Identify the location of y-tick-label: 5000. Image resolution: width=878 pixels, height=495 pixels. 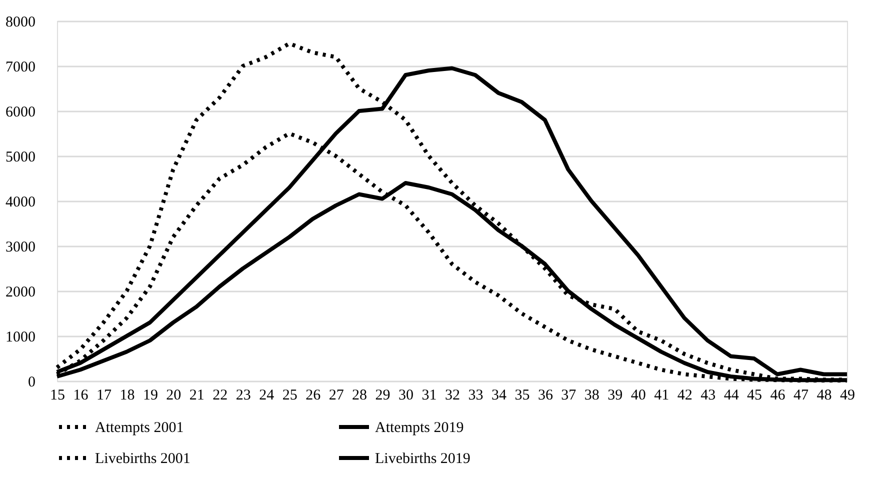
(21, 158).